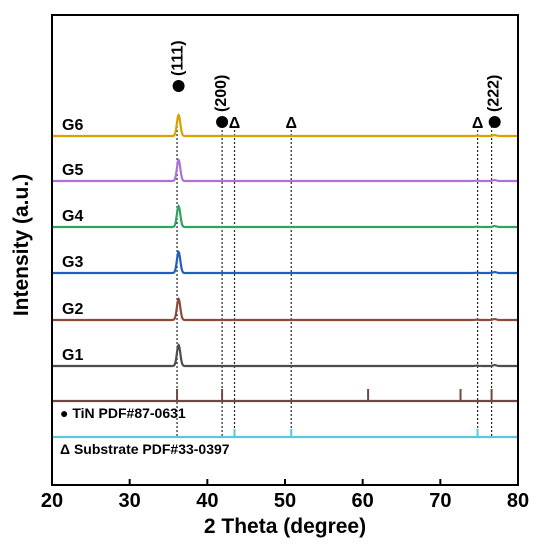 The height and width of the screenshot is (550, 546). Describe the element at coordinates (285, 423) in the screenshot. I see `reference-patterns: ● TiN PDF#87-0631 Δ Substrate PDF#33-0397` at that location.